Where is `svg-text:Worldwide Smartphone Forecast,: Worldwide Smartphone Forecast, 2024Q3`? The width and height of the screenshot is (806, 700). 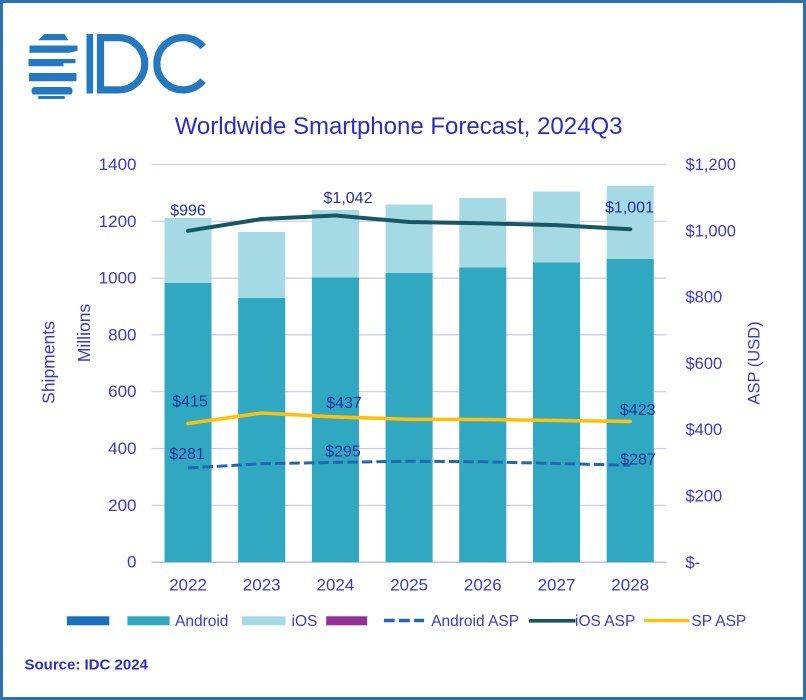 svg-text:Worldwide Smartphone Forecast,: Worldwide Smartphone Forecast, 2024Q3 is located at coordinates (399, 126).